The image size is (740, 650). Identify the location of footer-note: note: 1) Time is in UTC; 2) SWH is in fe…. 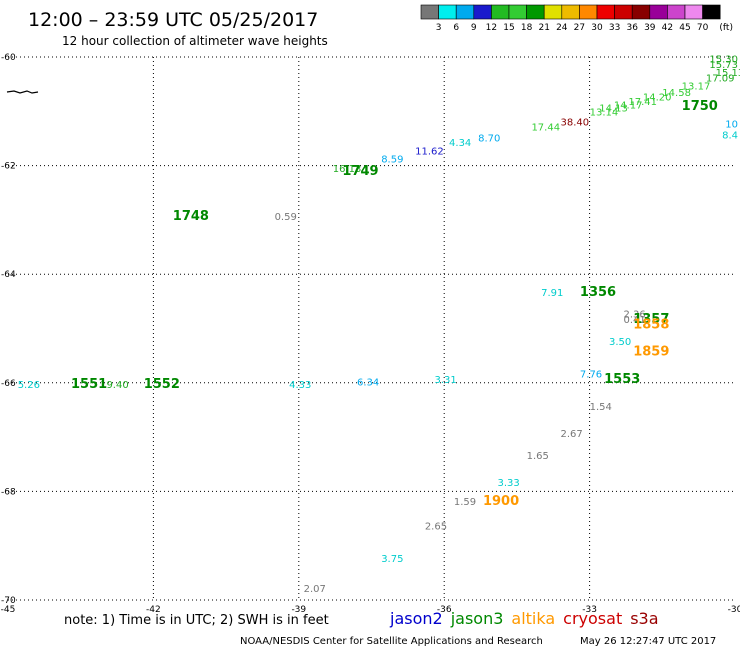
(196, 620).